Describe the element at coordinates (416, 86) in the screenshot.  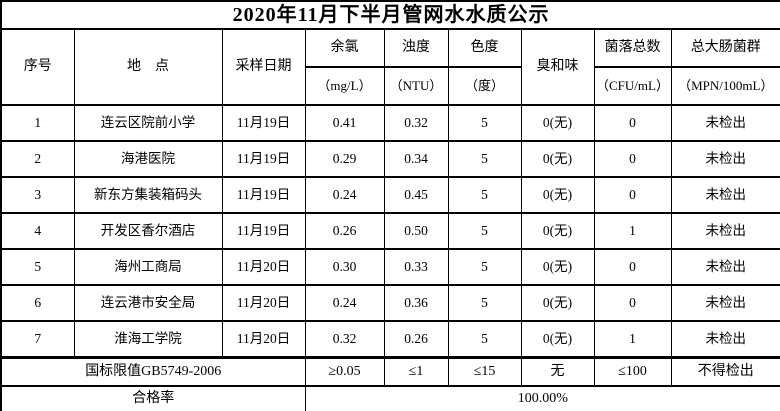
I see `col-unit-turbidity: （NTU）` at that location.